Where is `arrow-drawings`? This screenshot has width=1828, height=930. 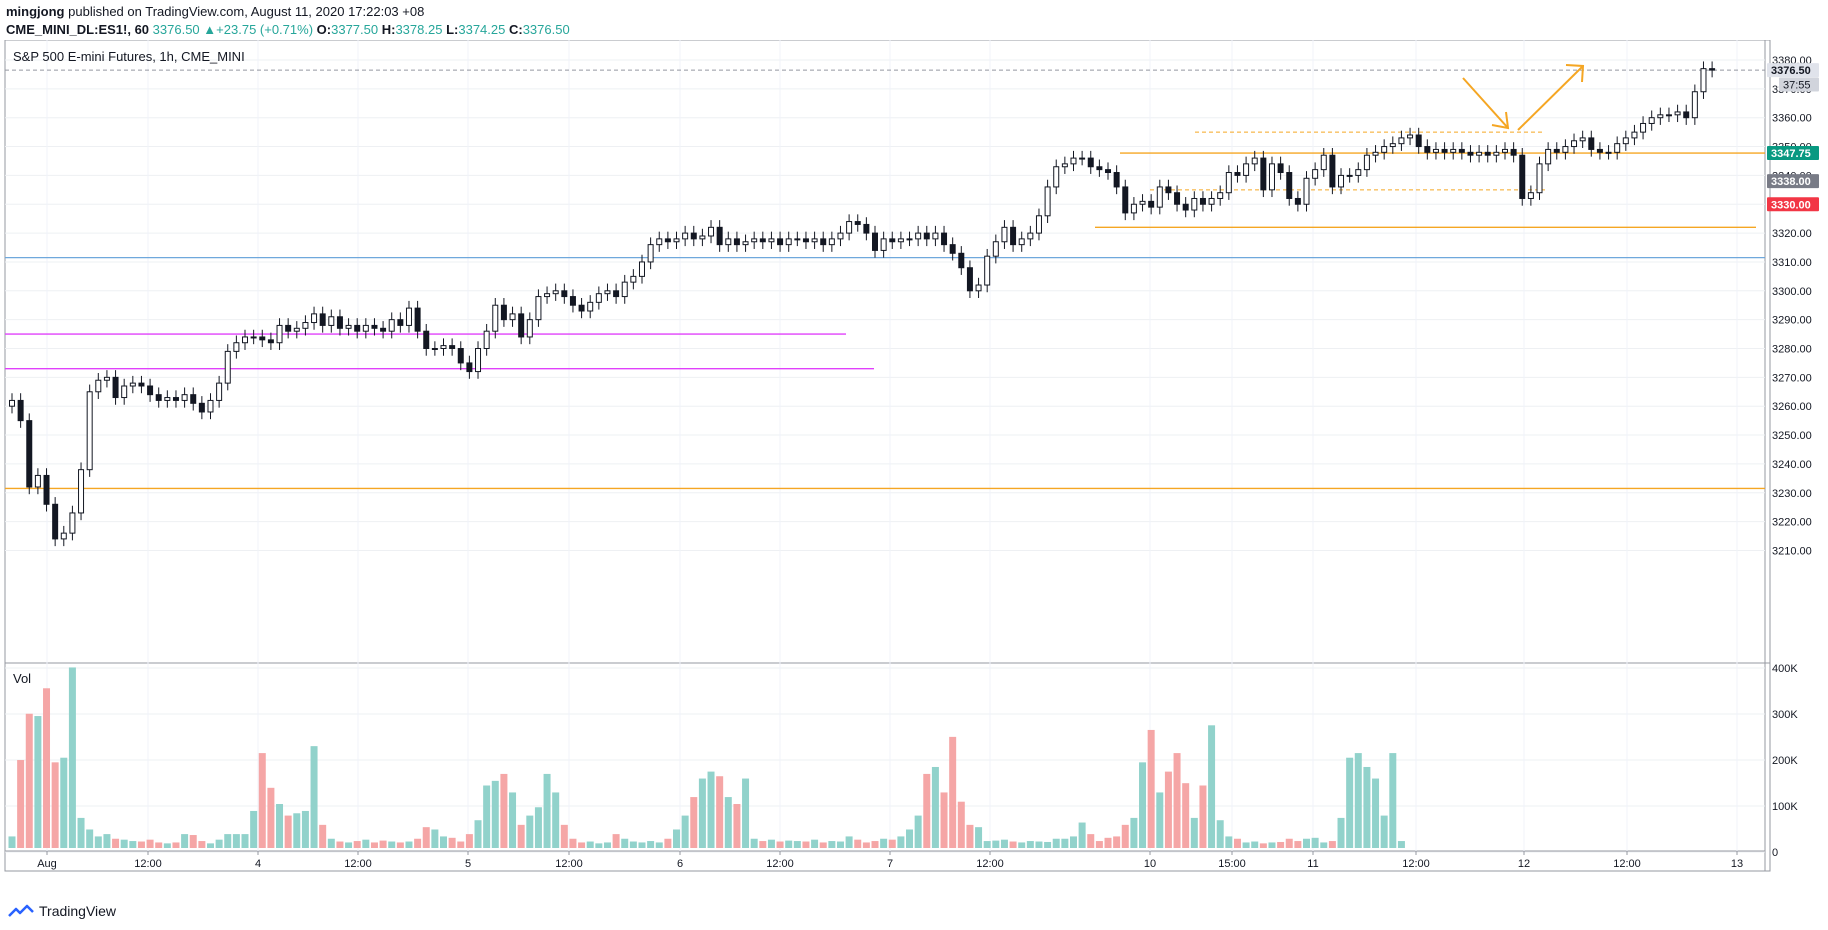
arrow-drawings is located at coordinates (1523, 97).